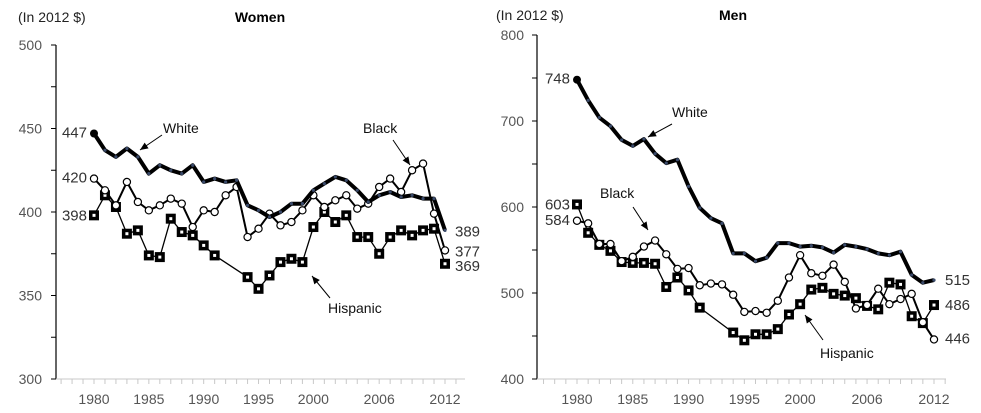 The width and height of the screenshot is (981, 413). Describe the element at coordinates (380, 128) in the screenshot. I see `annotation-black: Black` at that location.